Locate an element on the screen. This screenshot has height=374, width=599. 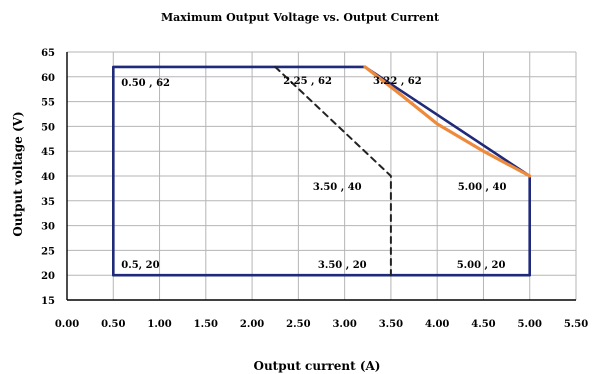
y-tick-label: 35 is located at coordinates (48, 202).